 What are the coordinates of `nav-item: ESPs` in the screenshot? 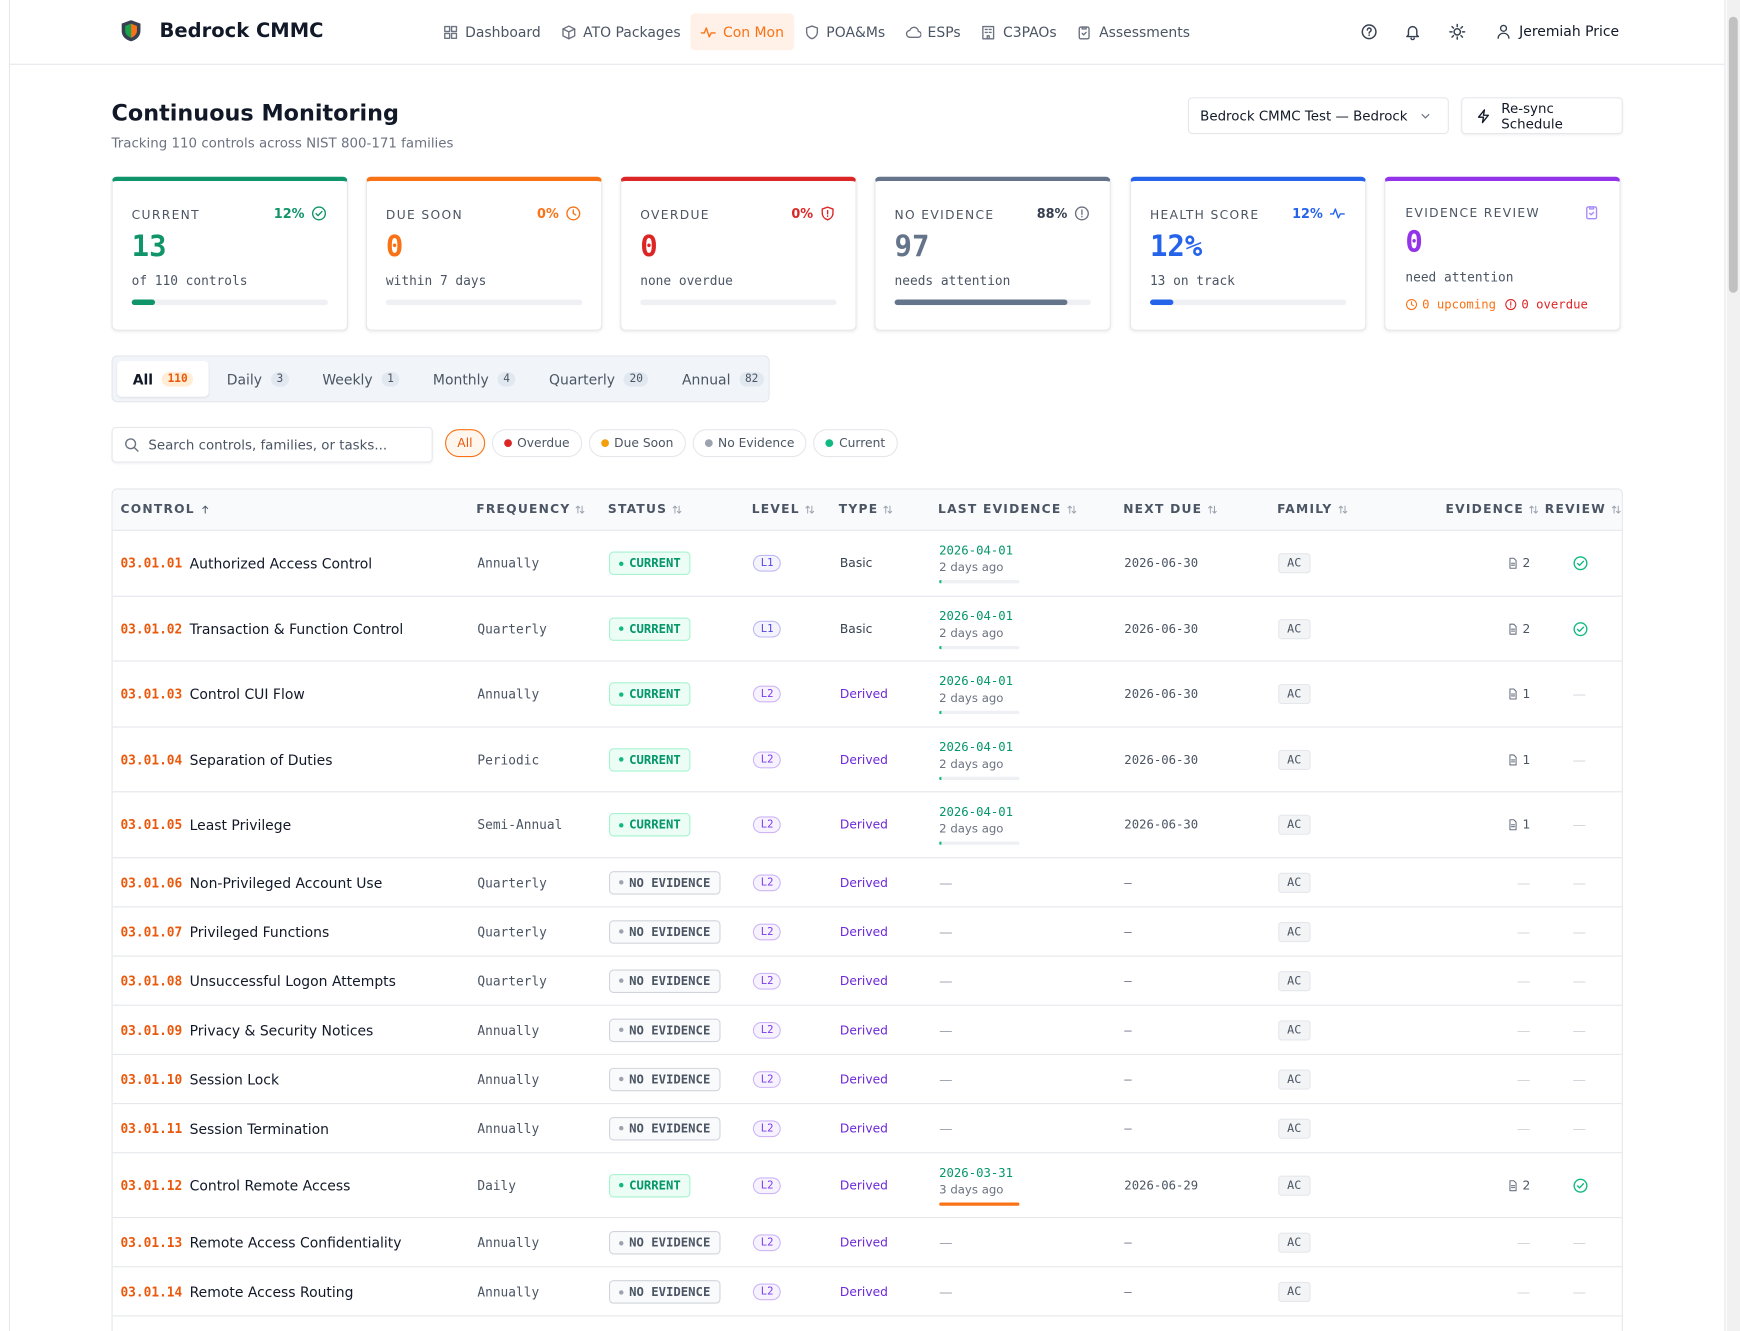 It's located at (932, 31).